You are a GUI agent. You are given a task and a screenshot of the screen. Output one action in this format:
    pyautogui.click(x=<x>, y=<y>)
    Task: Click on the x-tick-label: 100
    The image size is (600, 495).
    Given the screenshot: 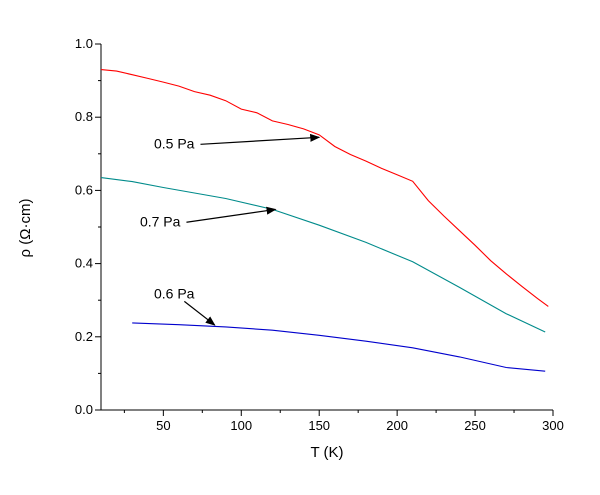 What is the action you would take?
    pyautogui.click(x=241, y=425)
    